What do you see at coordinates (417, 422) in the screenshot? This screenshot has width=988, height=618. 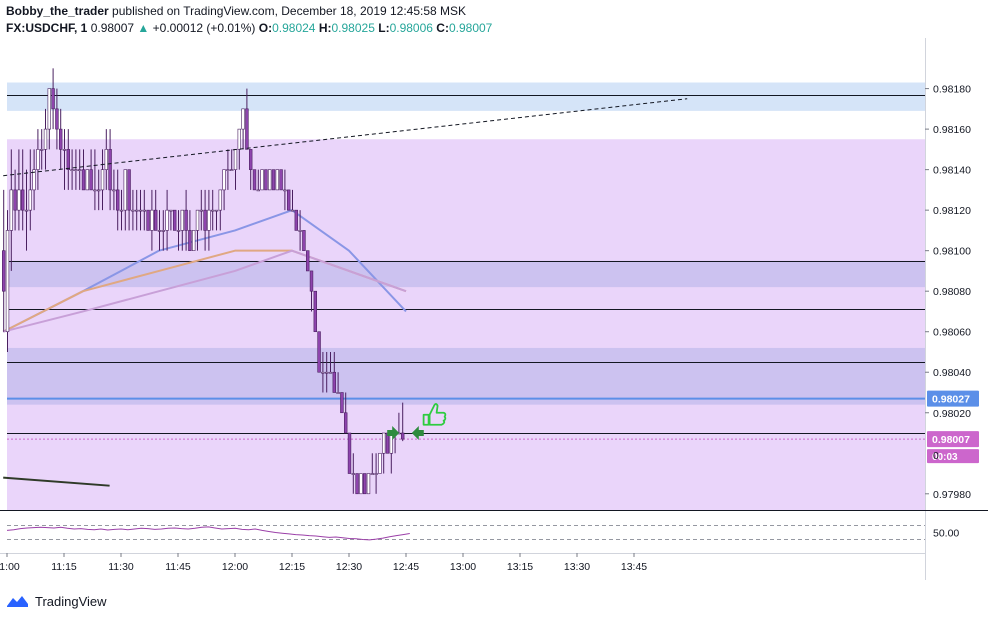 I see `annotation-layer` at bounding box center [417, 422].